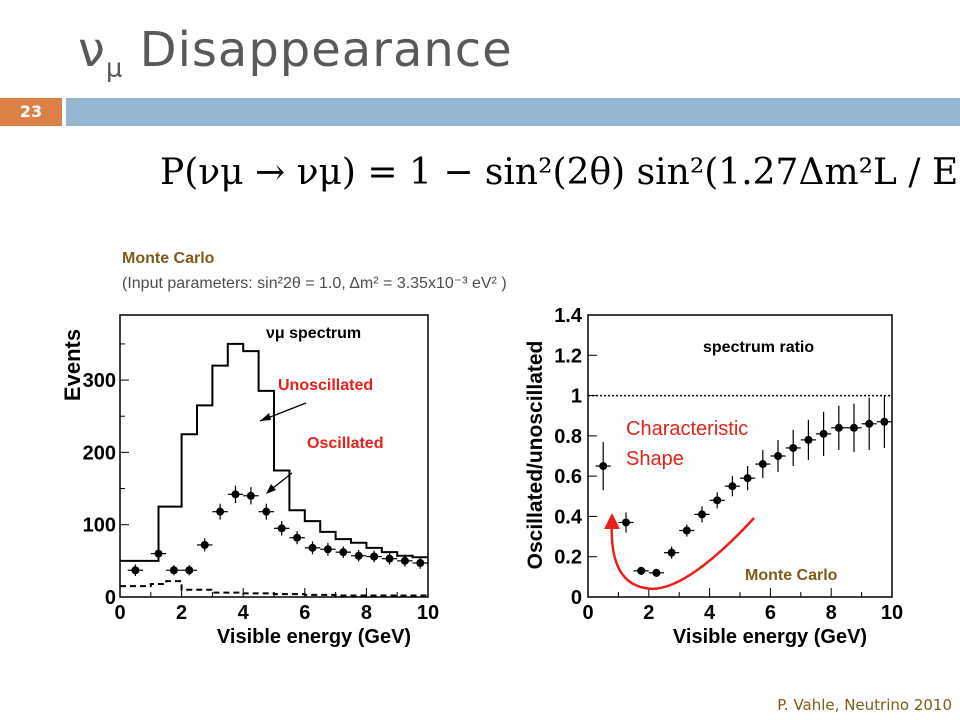 The image size is (960, 720). What do you see at coordinates (655, 459) in the screenshot?
I see `annotation-word: Shape` at bounding box center [655, 459].